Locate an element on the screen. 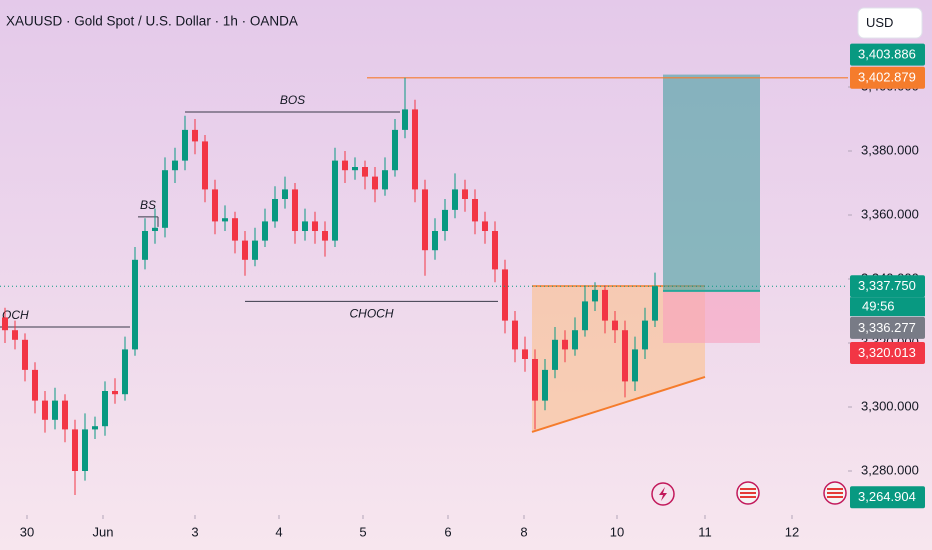  annotation-label: OCH is located at coordinates (15, 315).